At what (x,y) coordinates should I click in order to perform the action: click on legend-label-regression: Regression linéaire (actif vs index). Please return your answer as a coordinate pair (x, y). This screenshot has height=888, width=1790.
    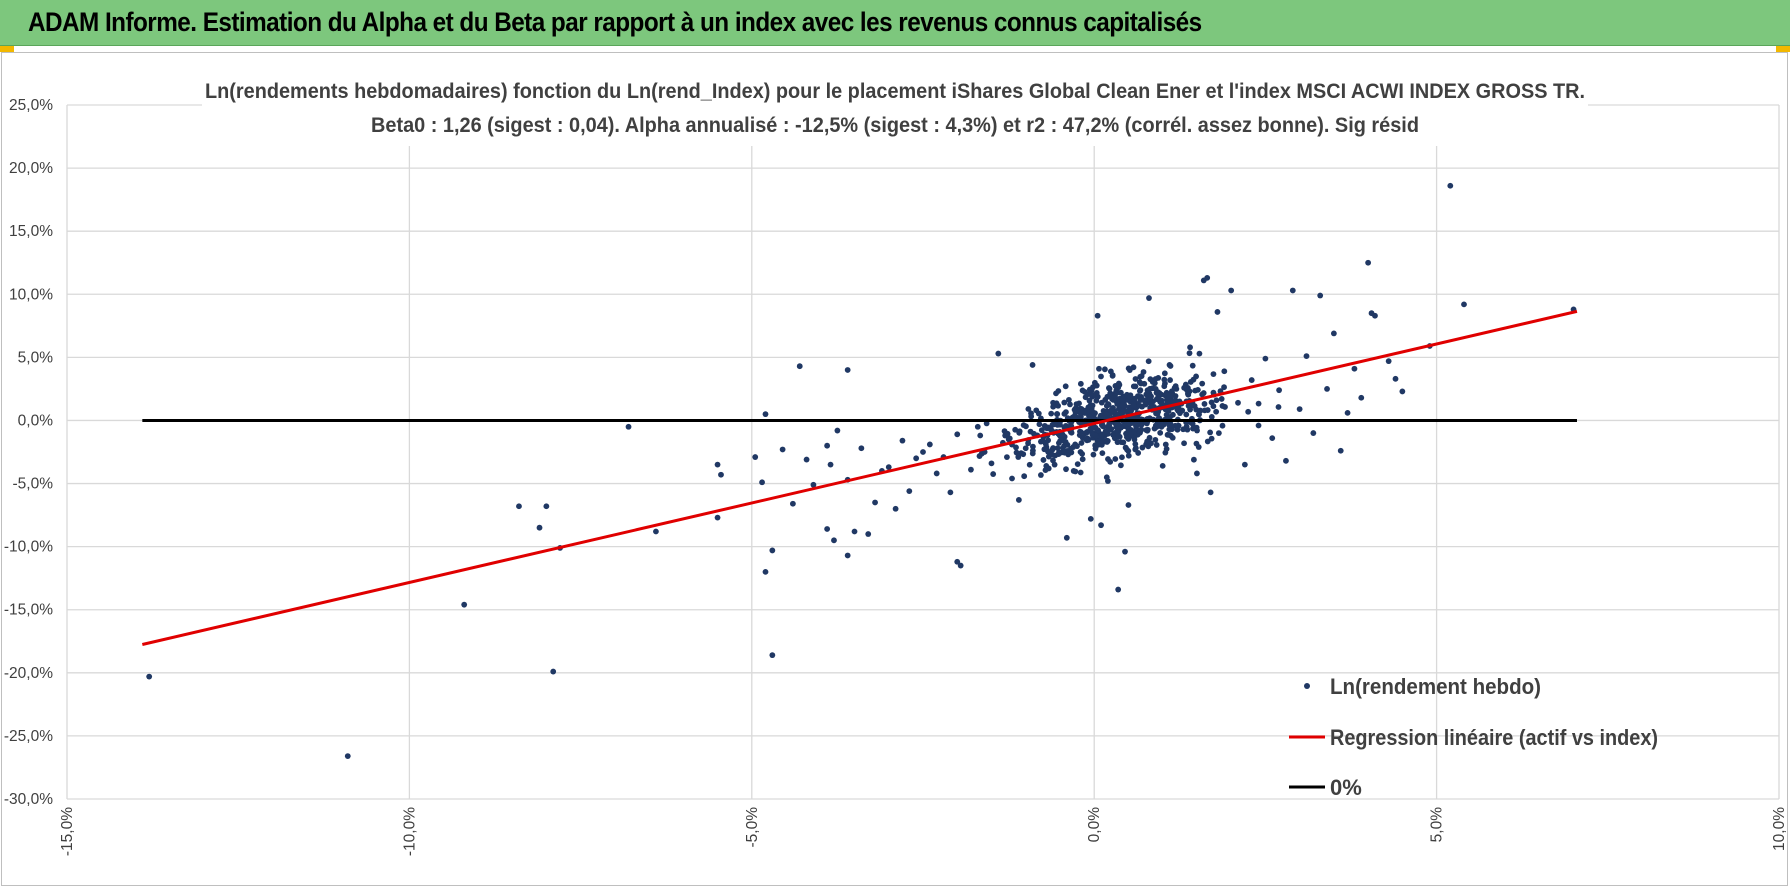
    Looking at the image, I should click on (1494, 737).